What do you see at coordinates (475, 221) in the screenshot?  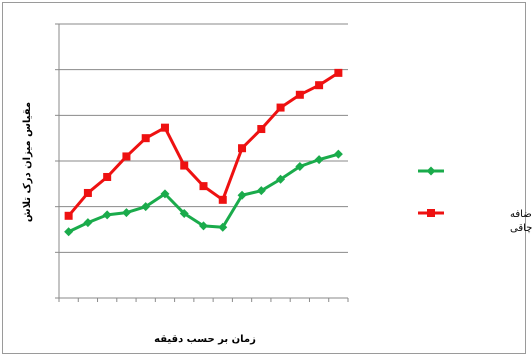 I see `legend-item-2: افراد دارای اضافهوزن و چاقی` at bounding box center [475, 221].